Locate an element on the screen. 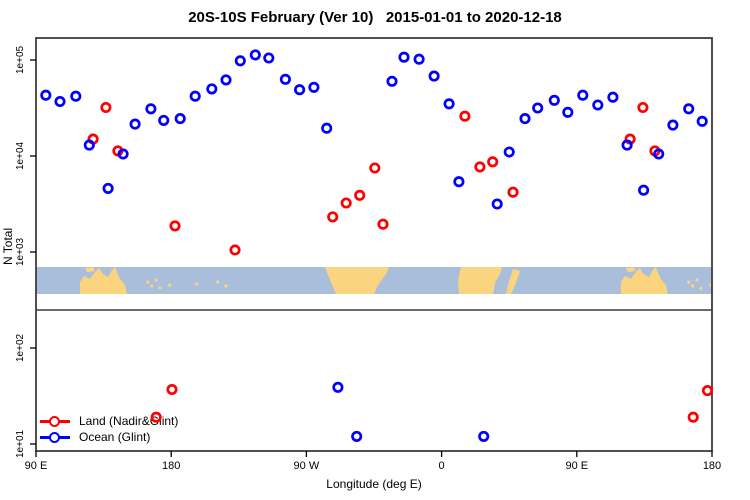 The height and width of the screenshot is (500, 750). y-tick-label: 1e+03 is located at coordinates (20, 252).